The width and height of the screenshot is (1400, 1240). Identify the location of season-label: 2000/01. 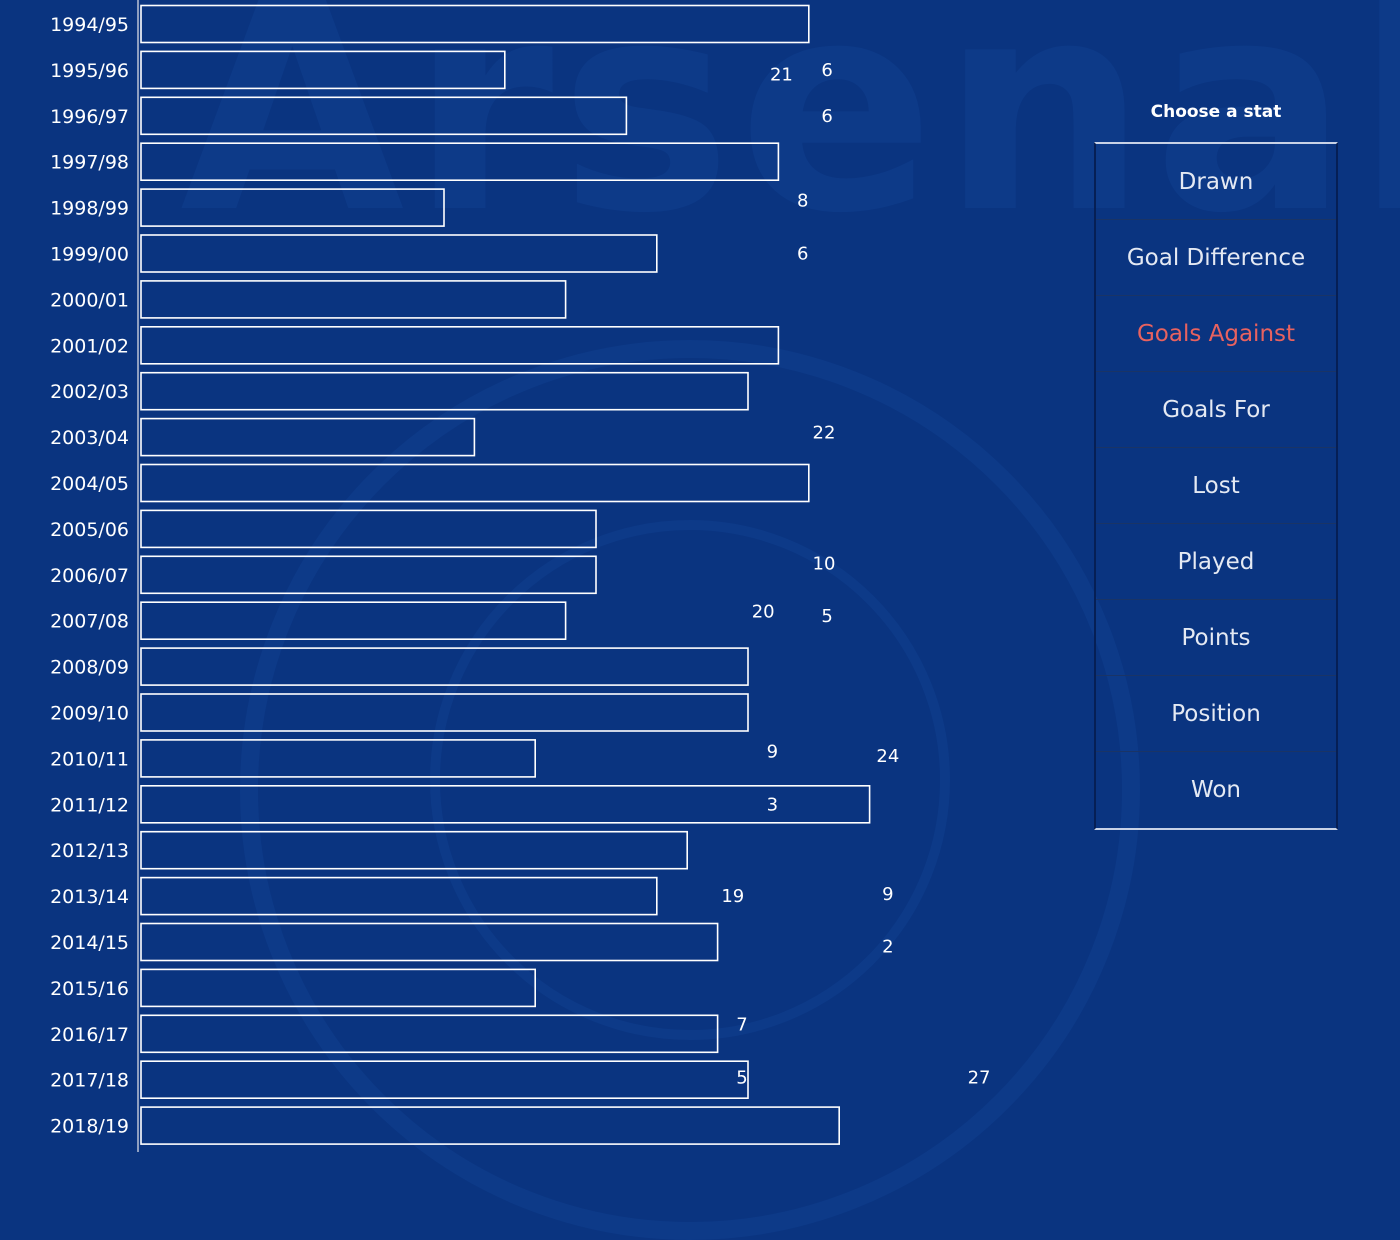
(89, 300).